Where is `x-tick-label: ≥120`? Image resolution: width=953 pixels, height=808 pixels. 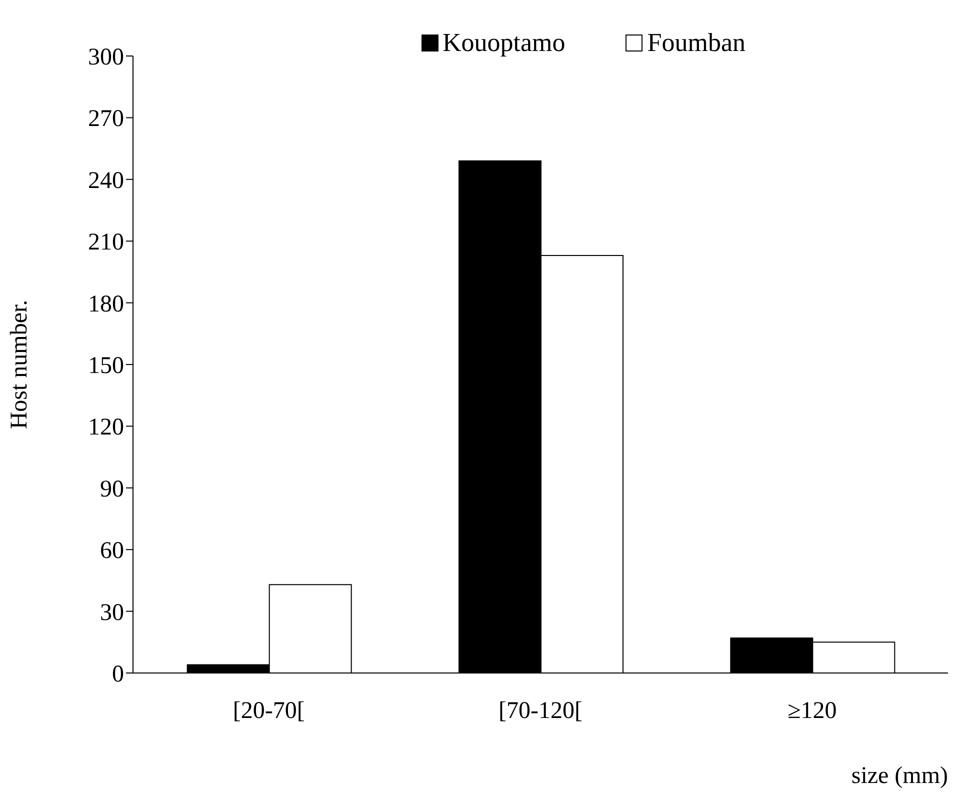 x-tick-label: ≥120 is located at coordinates (812, 711).